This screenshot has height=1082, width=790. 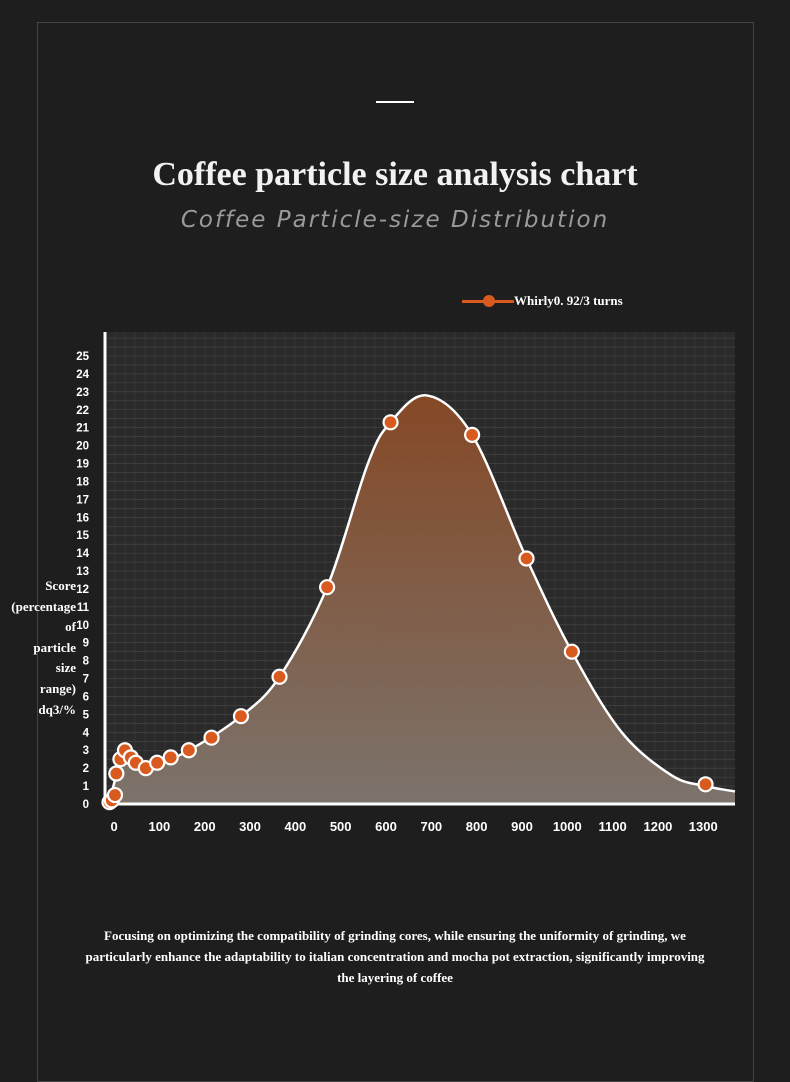 What do you see at coordinates (82, 393) in the screenshot?
I see `y-tick-label: 23` at bounding box center [82, 393].